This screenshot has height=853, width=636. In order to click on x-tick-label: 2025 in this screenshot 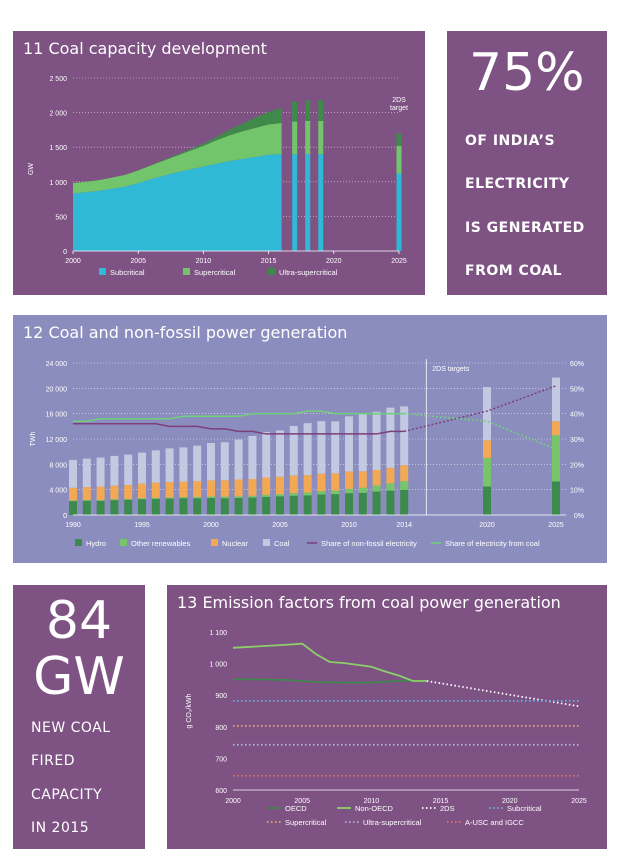, I will do `click(556, 525)`.